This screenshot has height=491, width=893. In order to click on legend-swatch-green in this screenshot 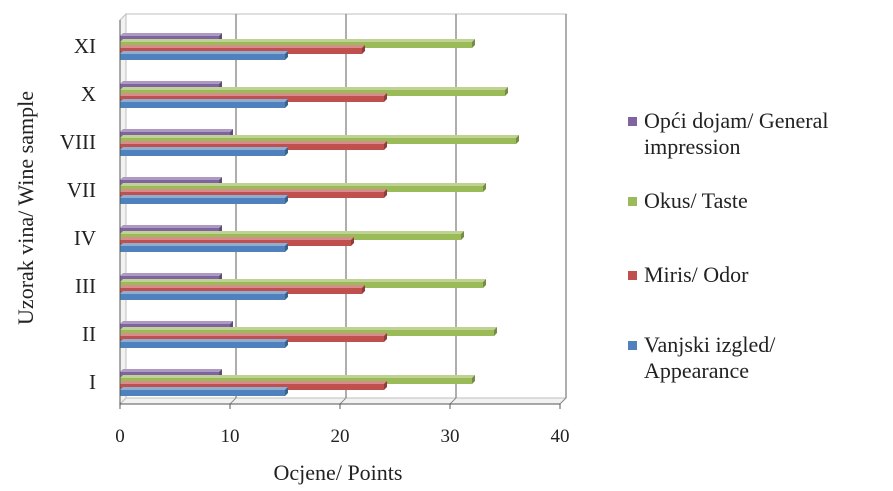, I will do `click(632, 201)`.